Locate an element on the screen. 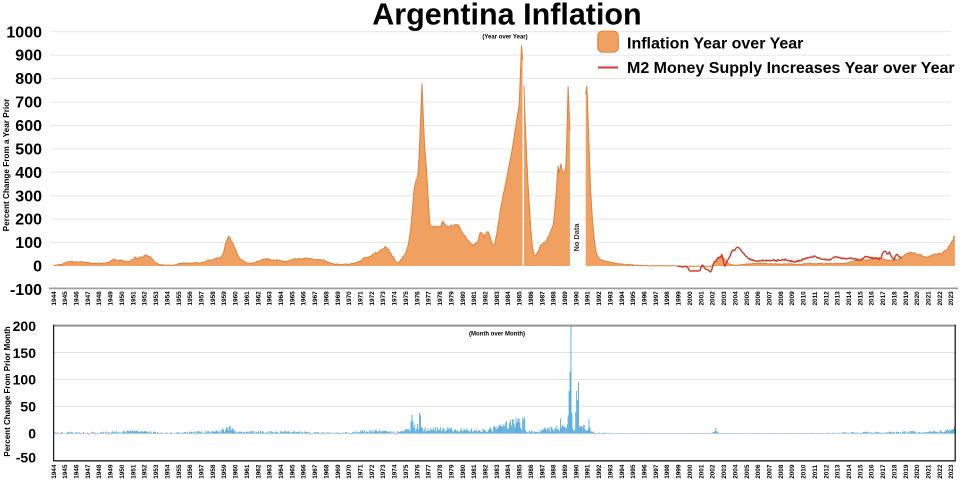 This screenshot has width=960, height=480. svg-text: 1975 is located at coordinates (406, 471).